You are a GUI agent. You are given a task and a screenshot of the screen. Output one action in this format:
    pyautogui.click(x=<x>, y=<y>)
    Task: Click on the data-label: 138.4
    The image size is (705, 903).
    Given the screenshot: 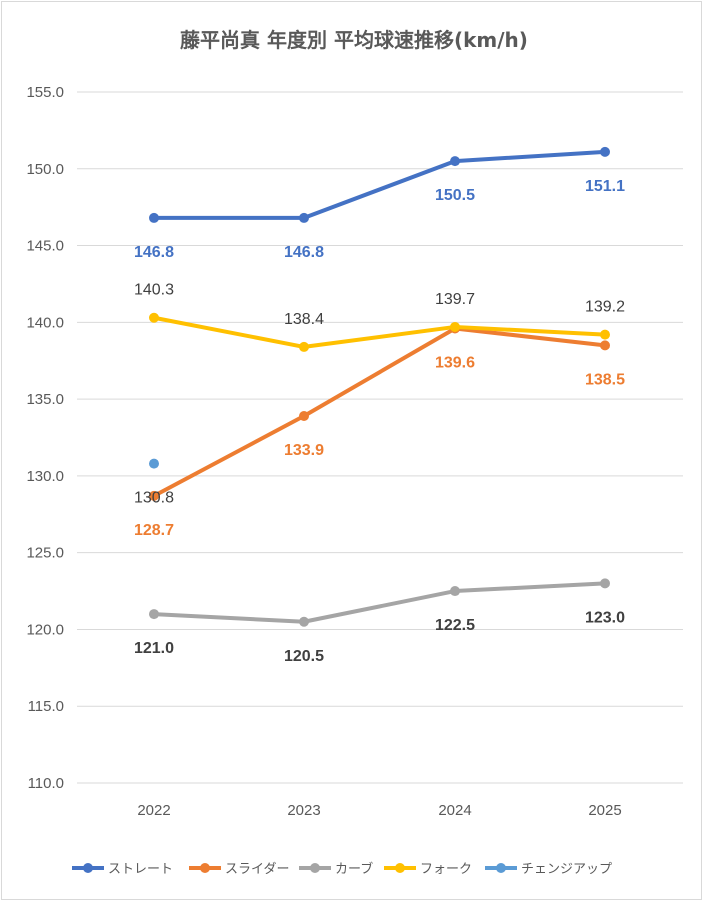 What is the action you would take?
    pyautogui.click(x=304, y=319)
    